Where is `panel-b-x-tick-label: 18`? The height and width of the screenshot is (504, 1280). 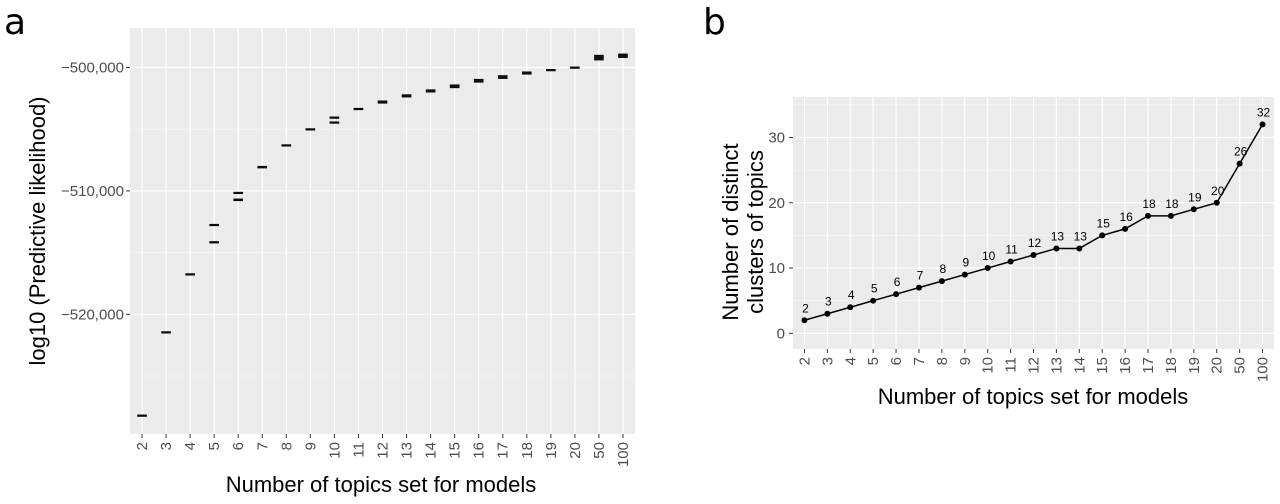
panel-b-x-tick-label: 18 is located at coordinates (1171, 365).